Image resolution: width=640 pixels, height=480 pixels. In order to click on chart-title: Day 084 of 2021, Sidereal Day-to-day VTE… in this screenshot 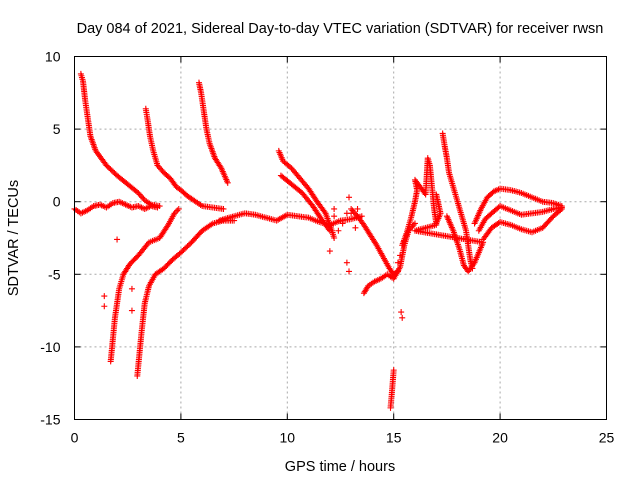, I will do `click(340, 29)`.